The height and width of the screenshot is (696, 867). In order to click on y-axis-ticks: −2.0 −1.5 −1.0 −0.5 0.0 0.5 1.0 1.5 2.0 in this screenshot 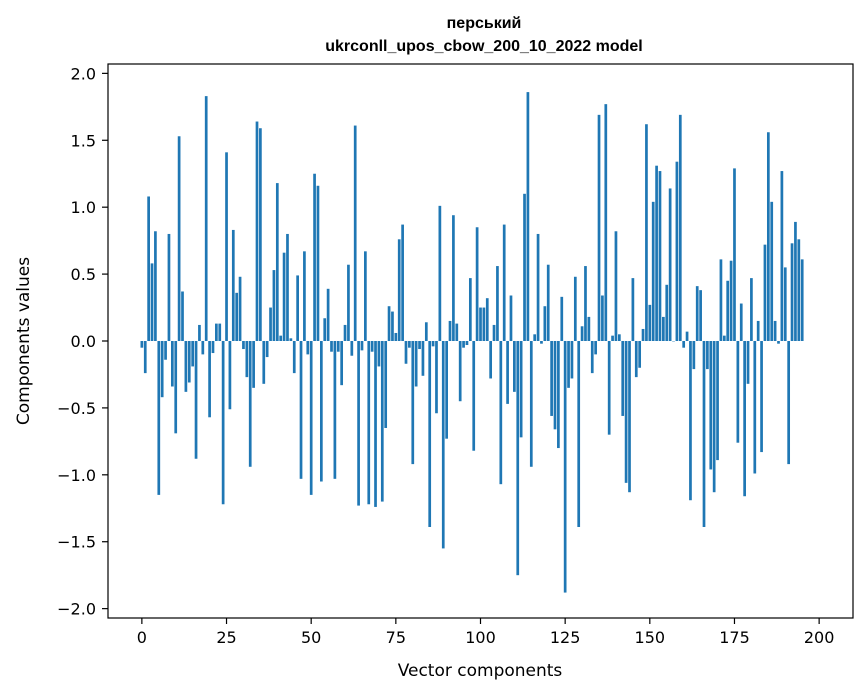, I will do `click(82, 341)`.